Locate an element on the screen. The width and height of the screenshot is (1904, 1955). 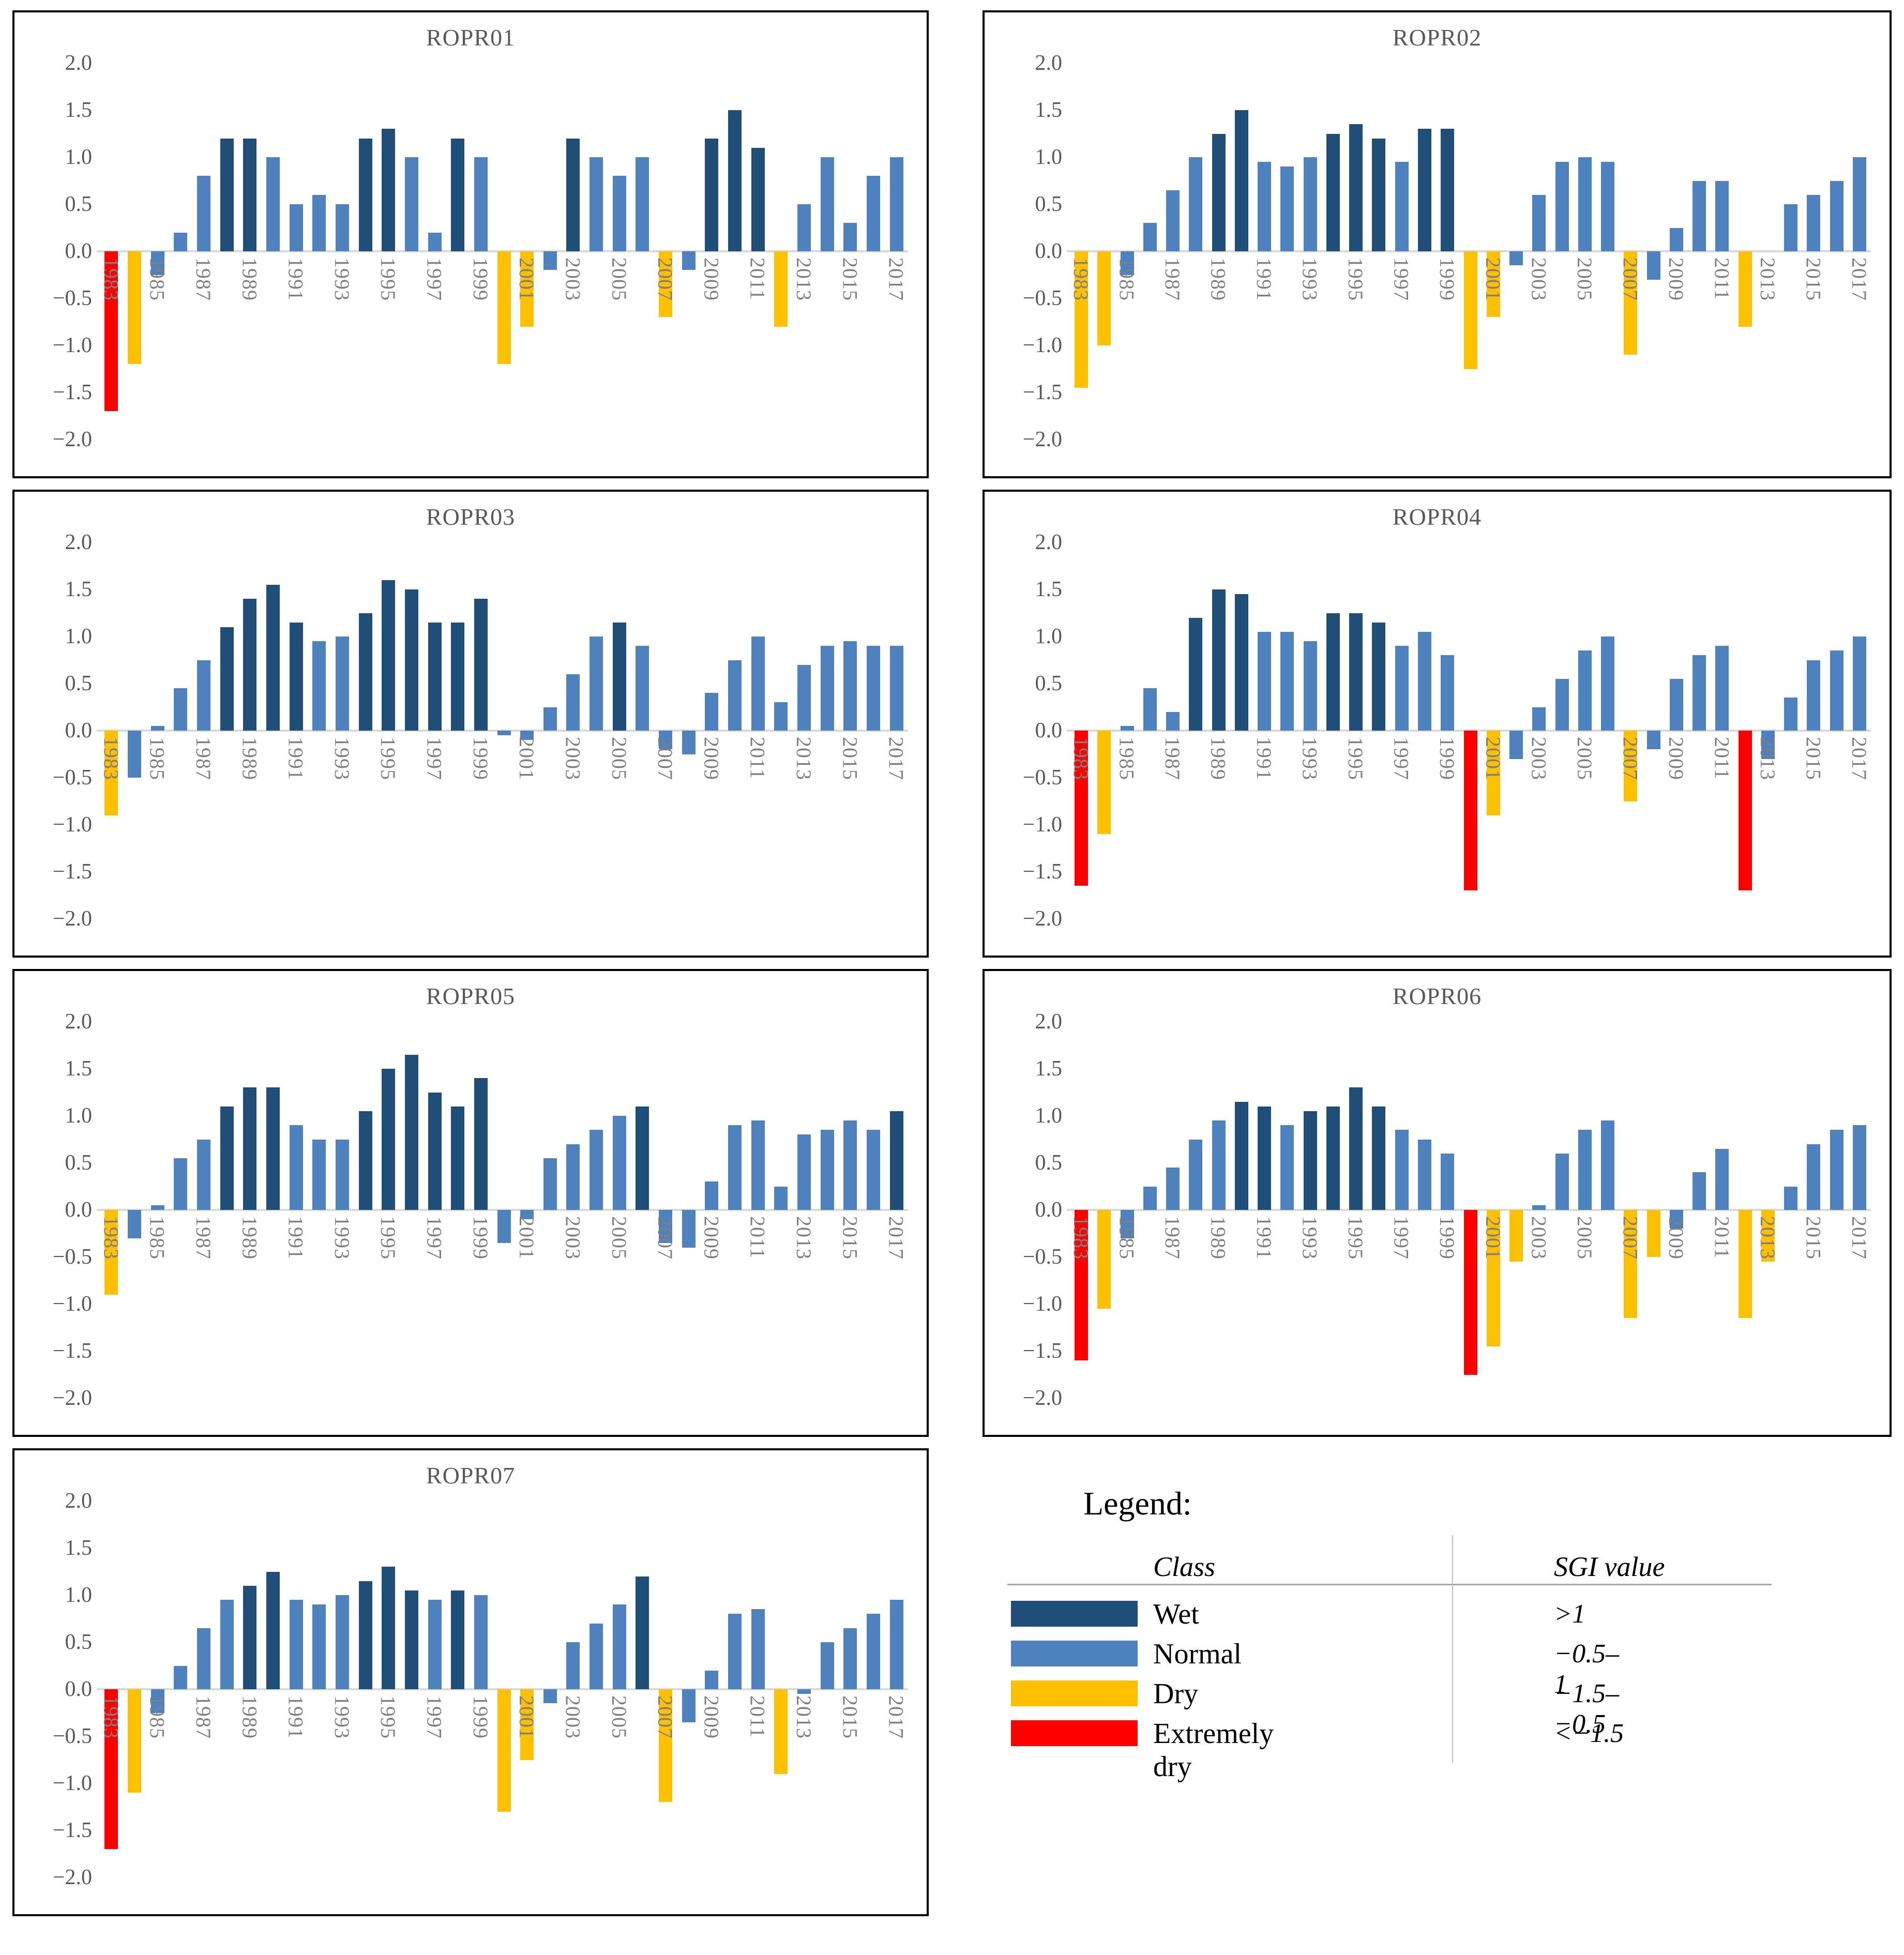
bar-1993 is located at coordinates (1310, 204).